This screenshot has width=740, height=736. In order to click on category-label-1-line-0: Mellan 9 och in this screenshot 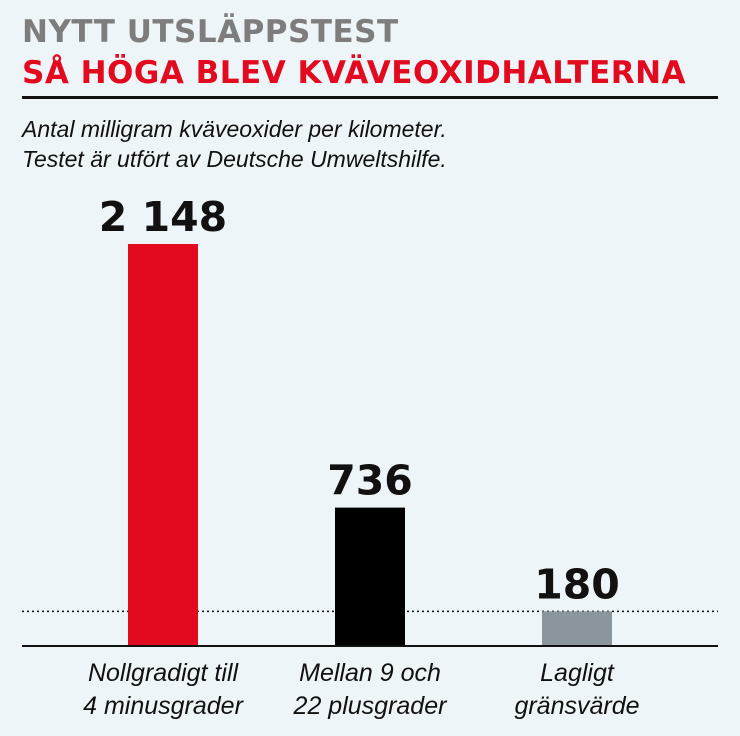, I will do `click(370, 673)`.